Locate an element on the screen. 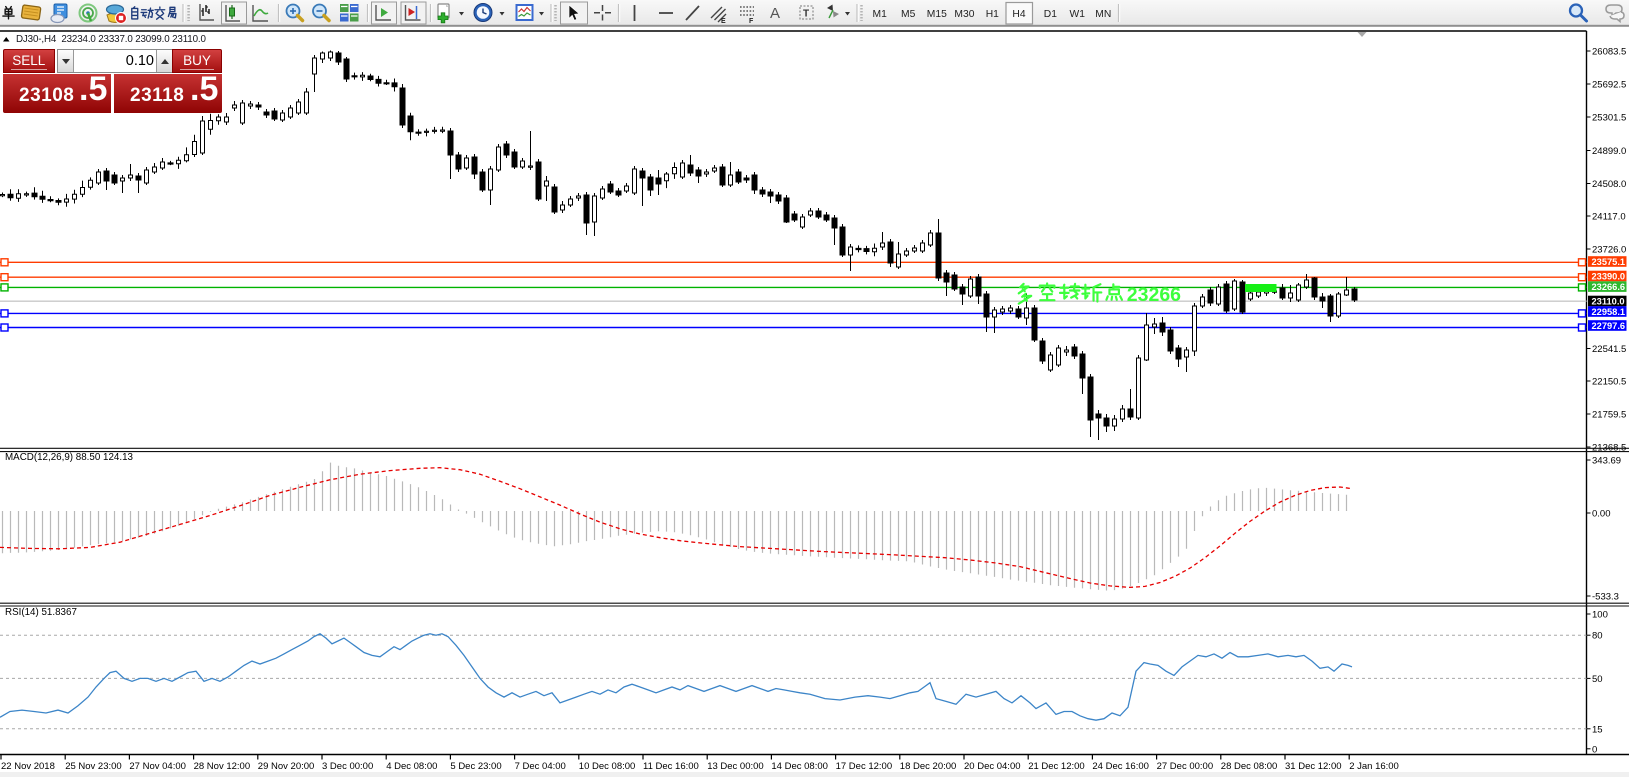 Image resolution: width=1629 pixels, height=777 pixels. svg-text: 22150.5 is located at coordinates (1609, 382).